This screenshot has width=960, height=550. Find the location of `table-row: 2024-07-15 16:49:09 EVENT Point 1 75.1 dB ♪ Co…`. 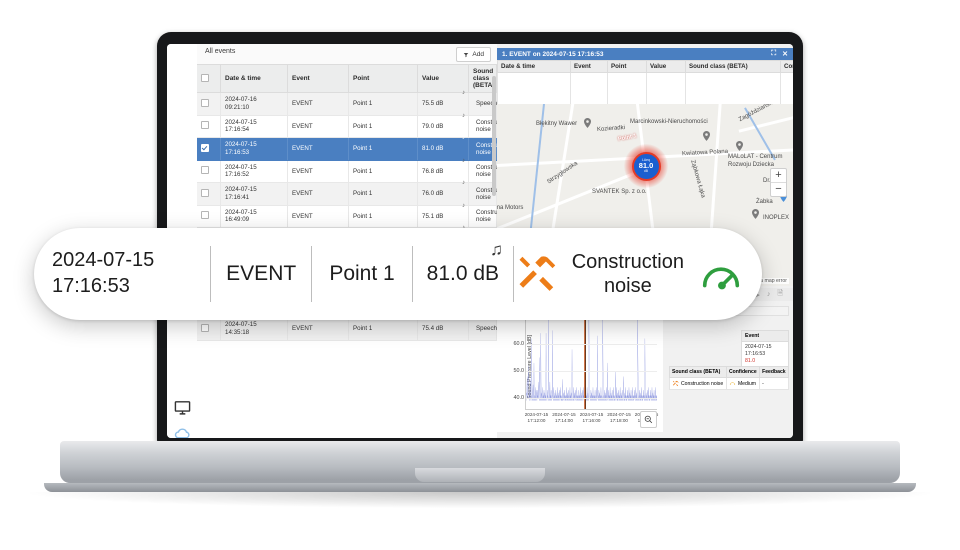

table-row: 2024-07-15 16:49:09 EVENT Point 1 75.1 dB ♪ Co… is located at coordinates (360, 215).